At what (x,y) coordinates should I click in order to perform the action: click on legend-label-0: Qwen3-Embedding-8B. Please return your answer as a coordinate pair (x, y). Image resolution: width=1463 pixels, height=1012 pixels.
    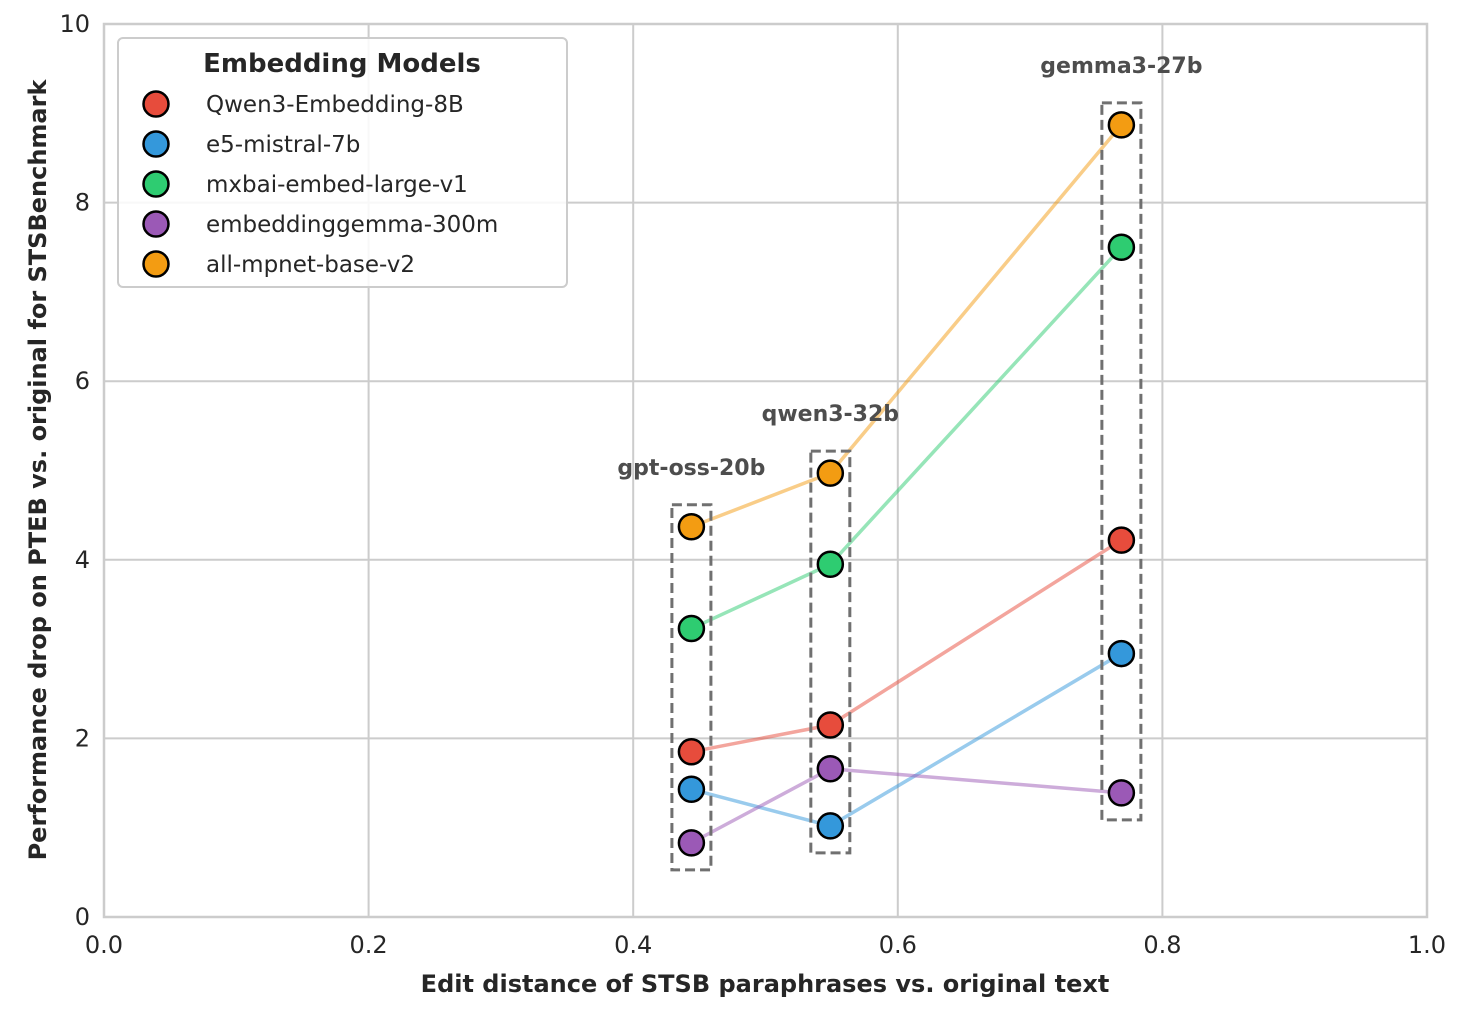
    Looking at the image, I should click on (335, 105).